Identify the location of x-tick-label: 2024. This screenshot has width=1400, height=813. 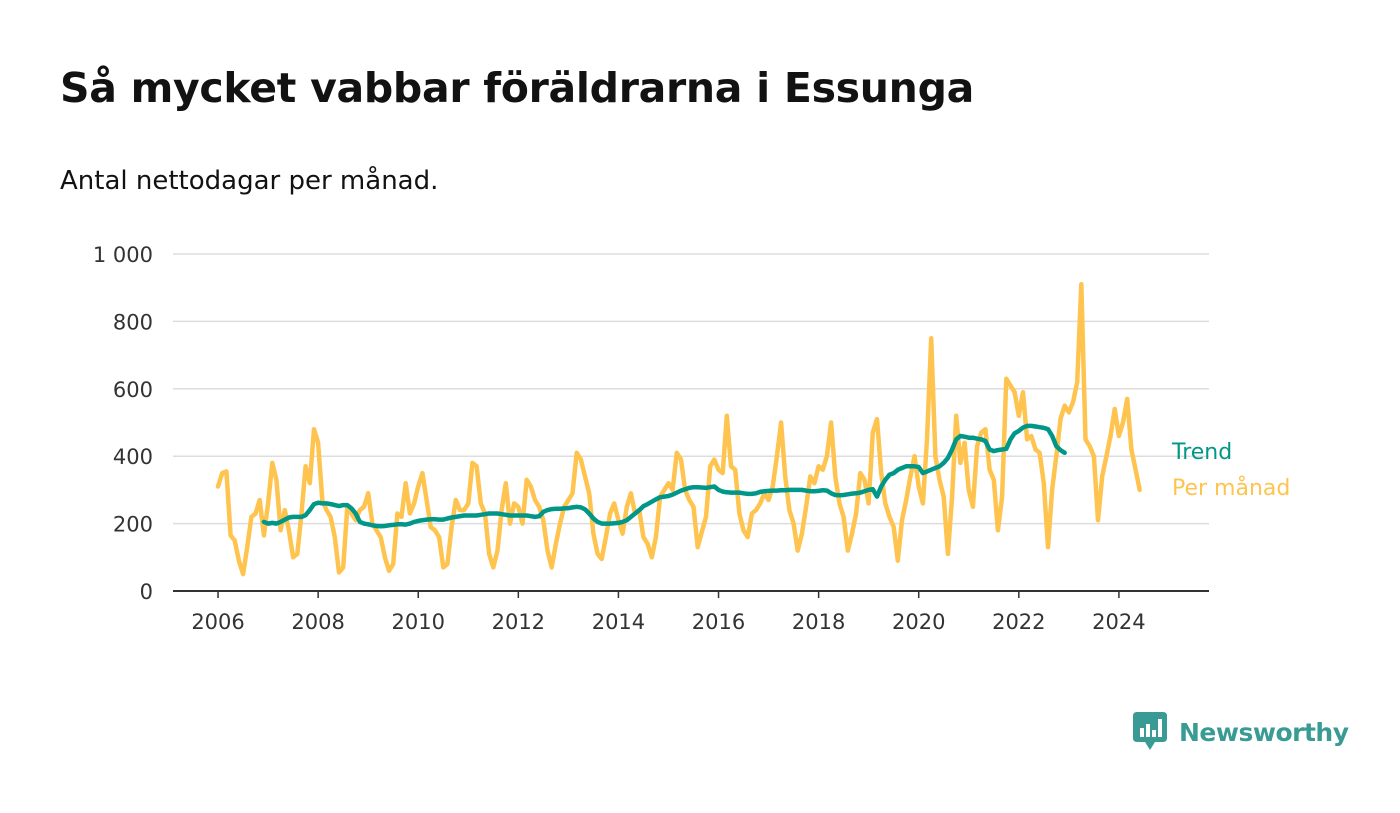
(1118, 622).